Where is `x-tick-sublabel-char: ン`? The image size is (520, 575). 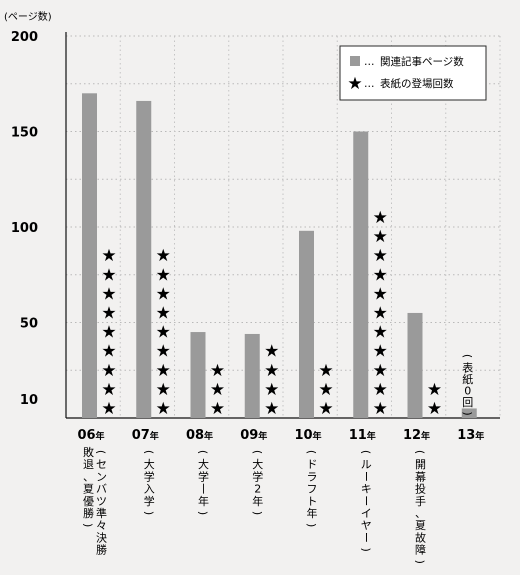 x-tick-sublabel-char: ン is located at coordinates (101, 476).